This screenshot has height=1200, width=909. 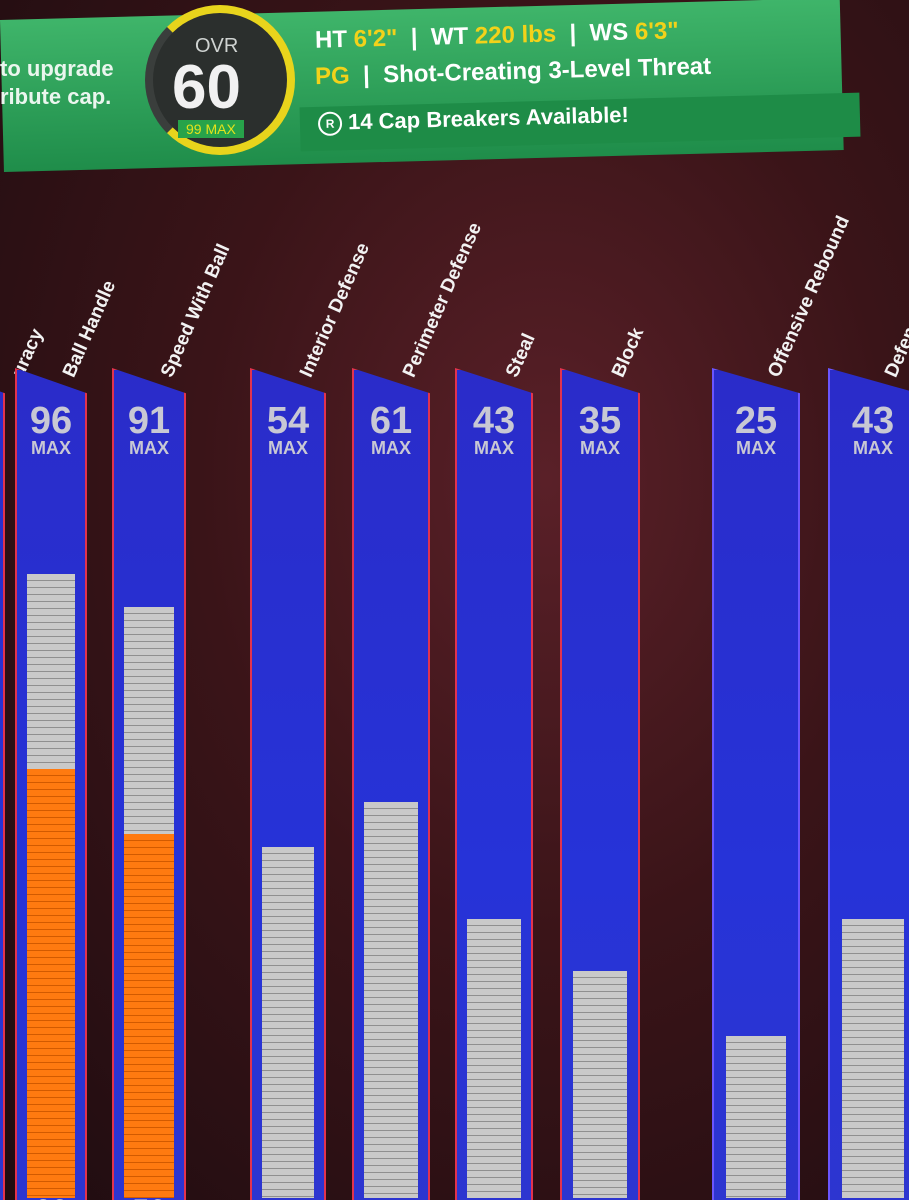 I want to click on ovr-label: OVR, so click(x=217, y=46).